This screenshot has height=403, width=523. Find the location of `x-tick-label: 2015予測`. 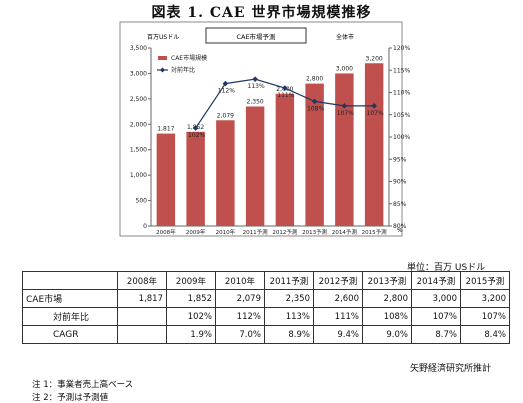

x-tick-label: 2015予測 is located at coordinates (374, 232).